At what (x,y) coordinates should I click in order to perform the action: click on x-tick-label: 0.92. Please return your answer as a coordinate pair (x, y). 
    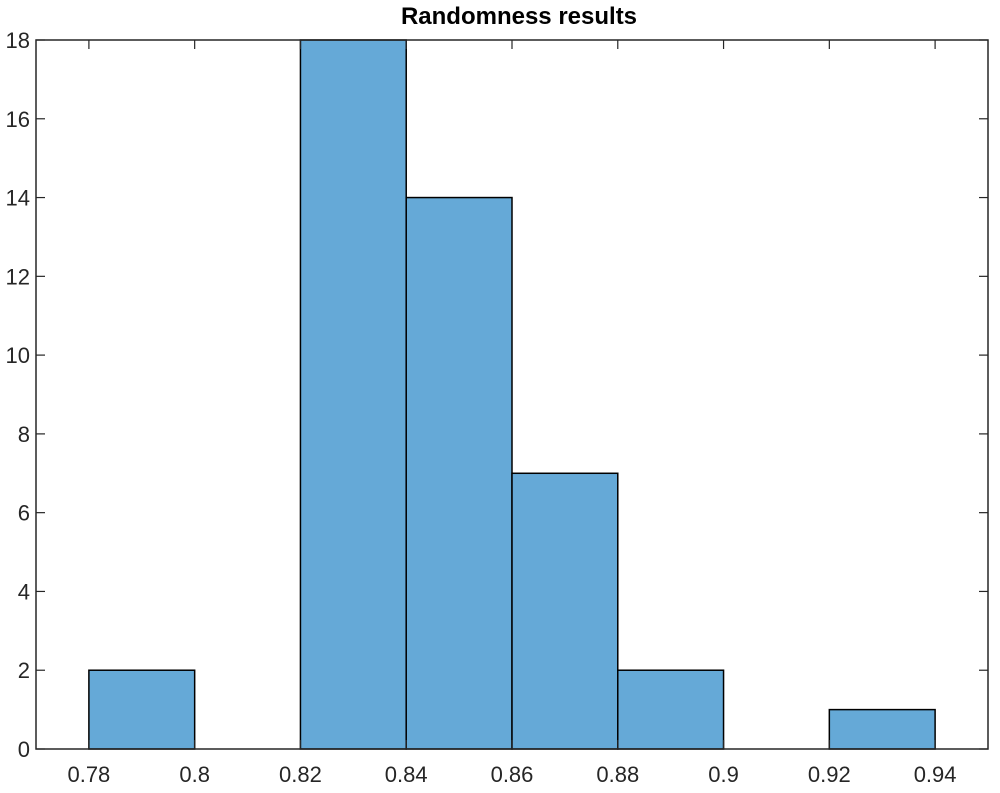
    Looking at the image, I should click on (829, 774).